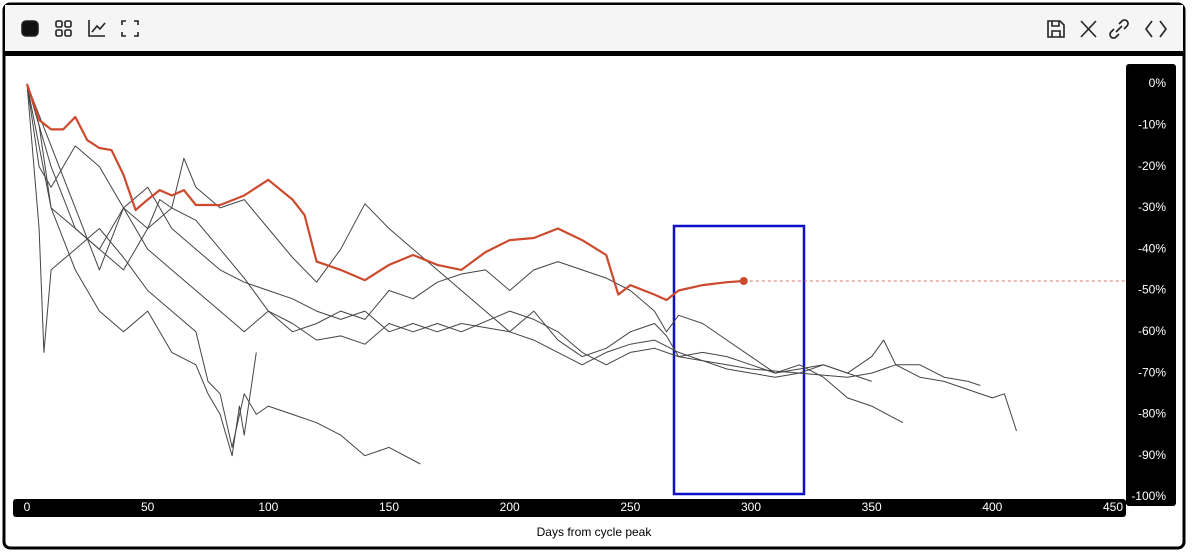  What do you see at coordinates (1152, 331) in the screenshot?
I see `y-tick-label: -60%` at bounding box center [1152, 331].